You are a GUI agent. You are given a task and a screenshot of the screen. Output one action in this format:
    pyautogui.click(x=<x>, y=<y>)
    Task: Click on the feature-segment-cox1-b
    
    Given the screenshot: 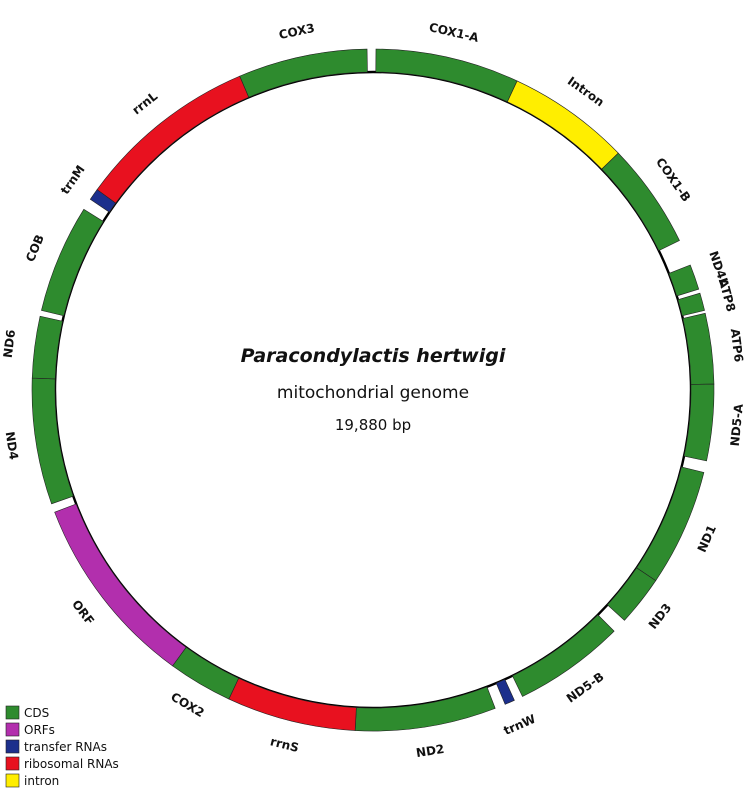 What is the action you would take?
    pyautogui.click(x=640, y=201)
    